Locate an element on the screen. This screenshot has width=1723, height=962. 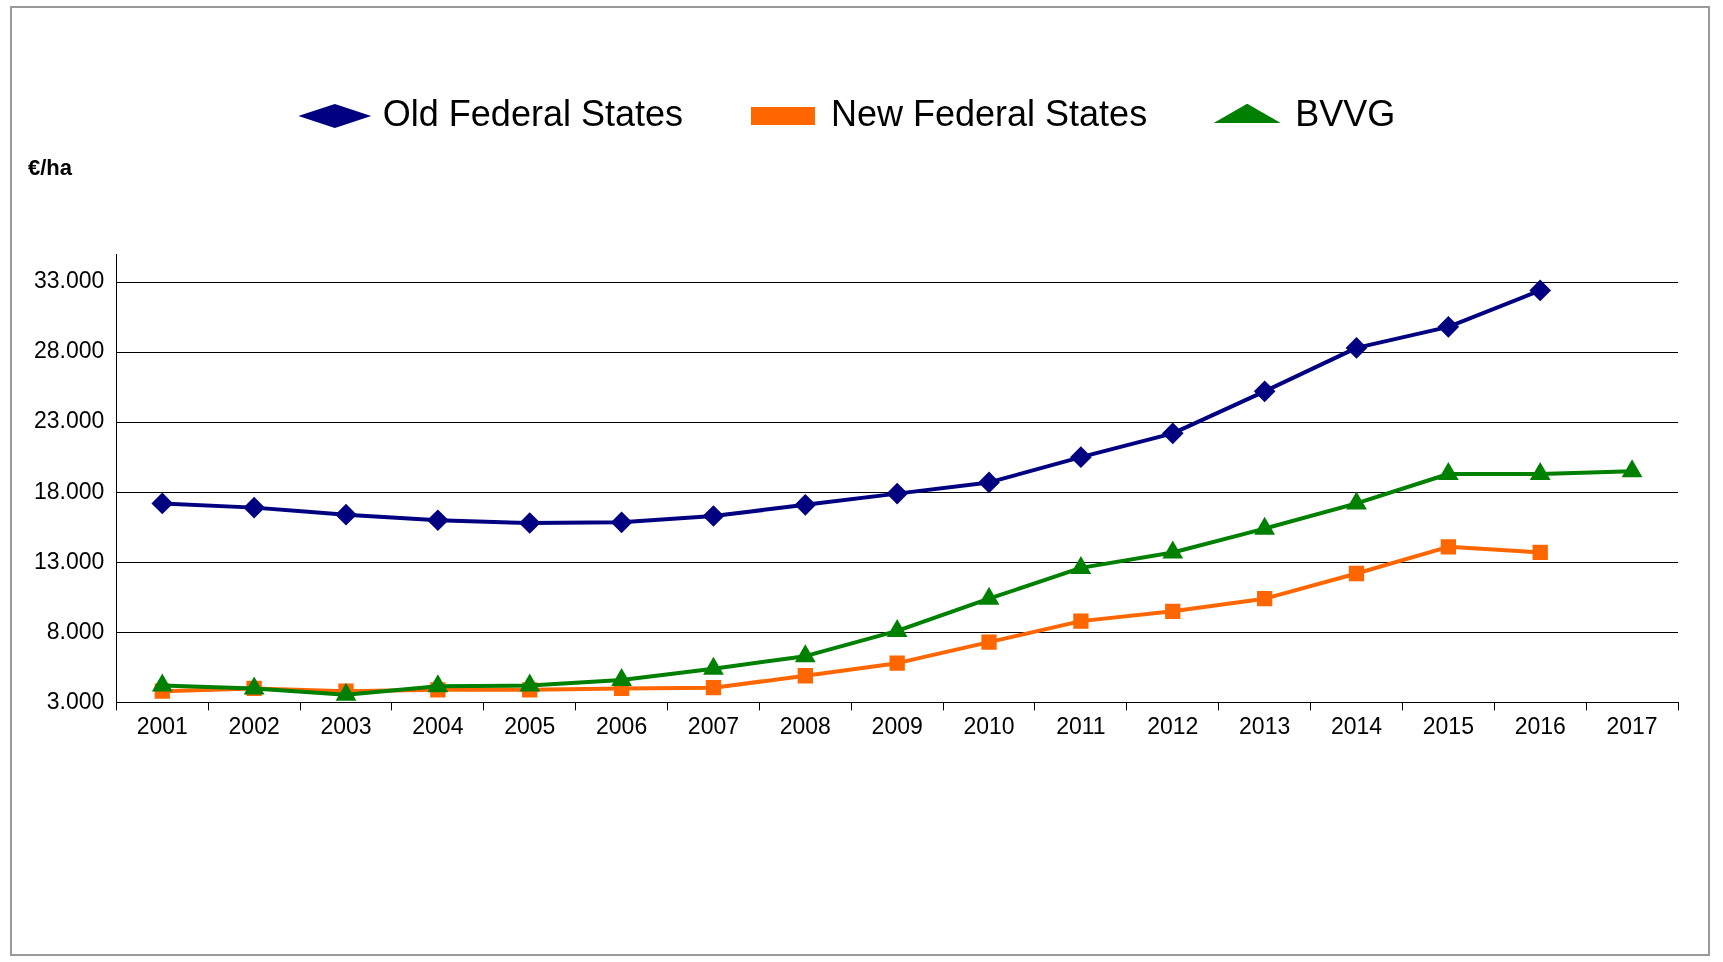
x-tick-label: 2012 is located at coordinates (1173, 725).